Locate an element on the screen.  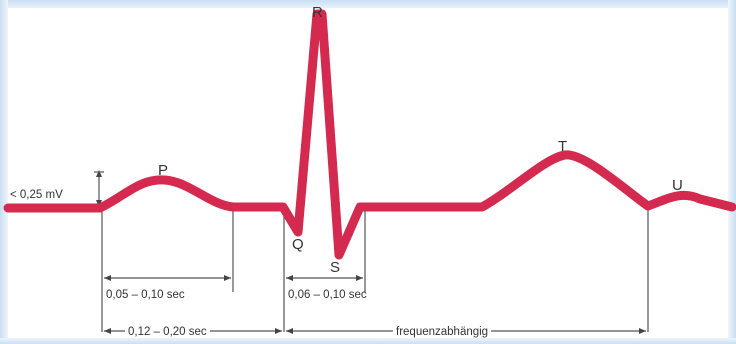
frame-top is located at coordinates (368, 4).